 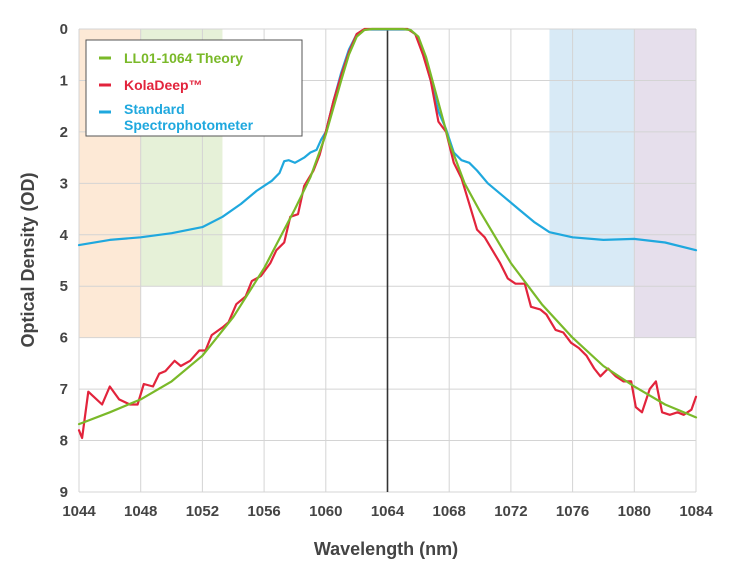 I want to click on y-tick-label-5: 5, so click(x=64, y=286).